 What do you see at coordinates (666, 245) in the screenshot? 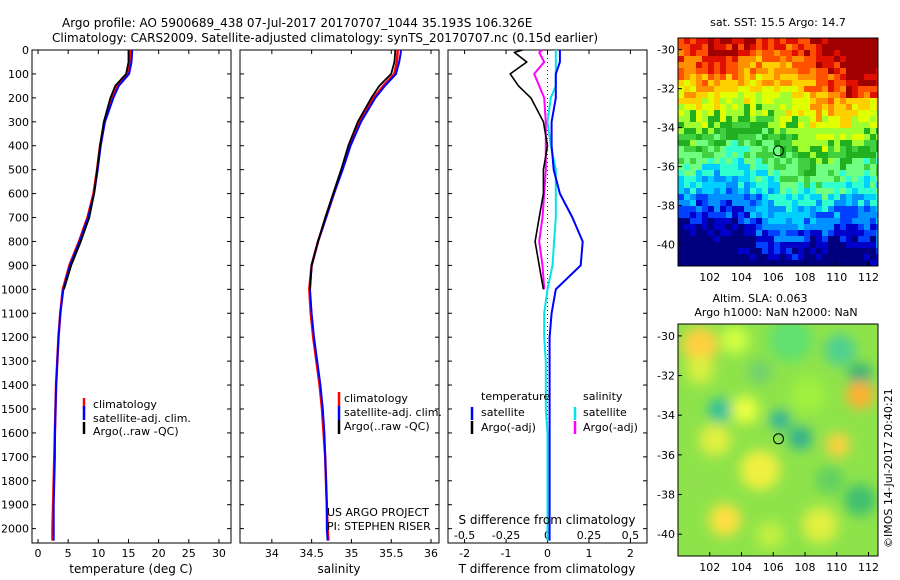
I see `map-y-tick-label: -40` at bounding box center [666, 245].